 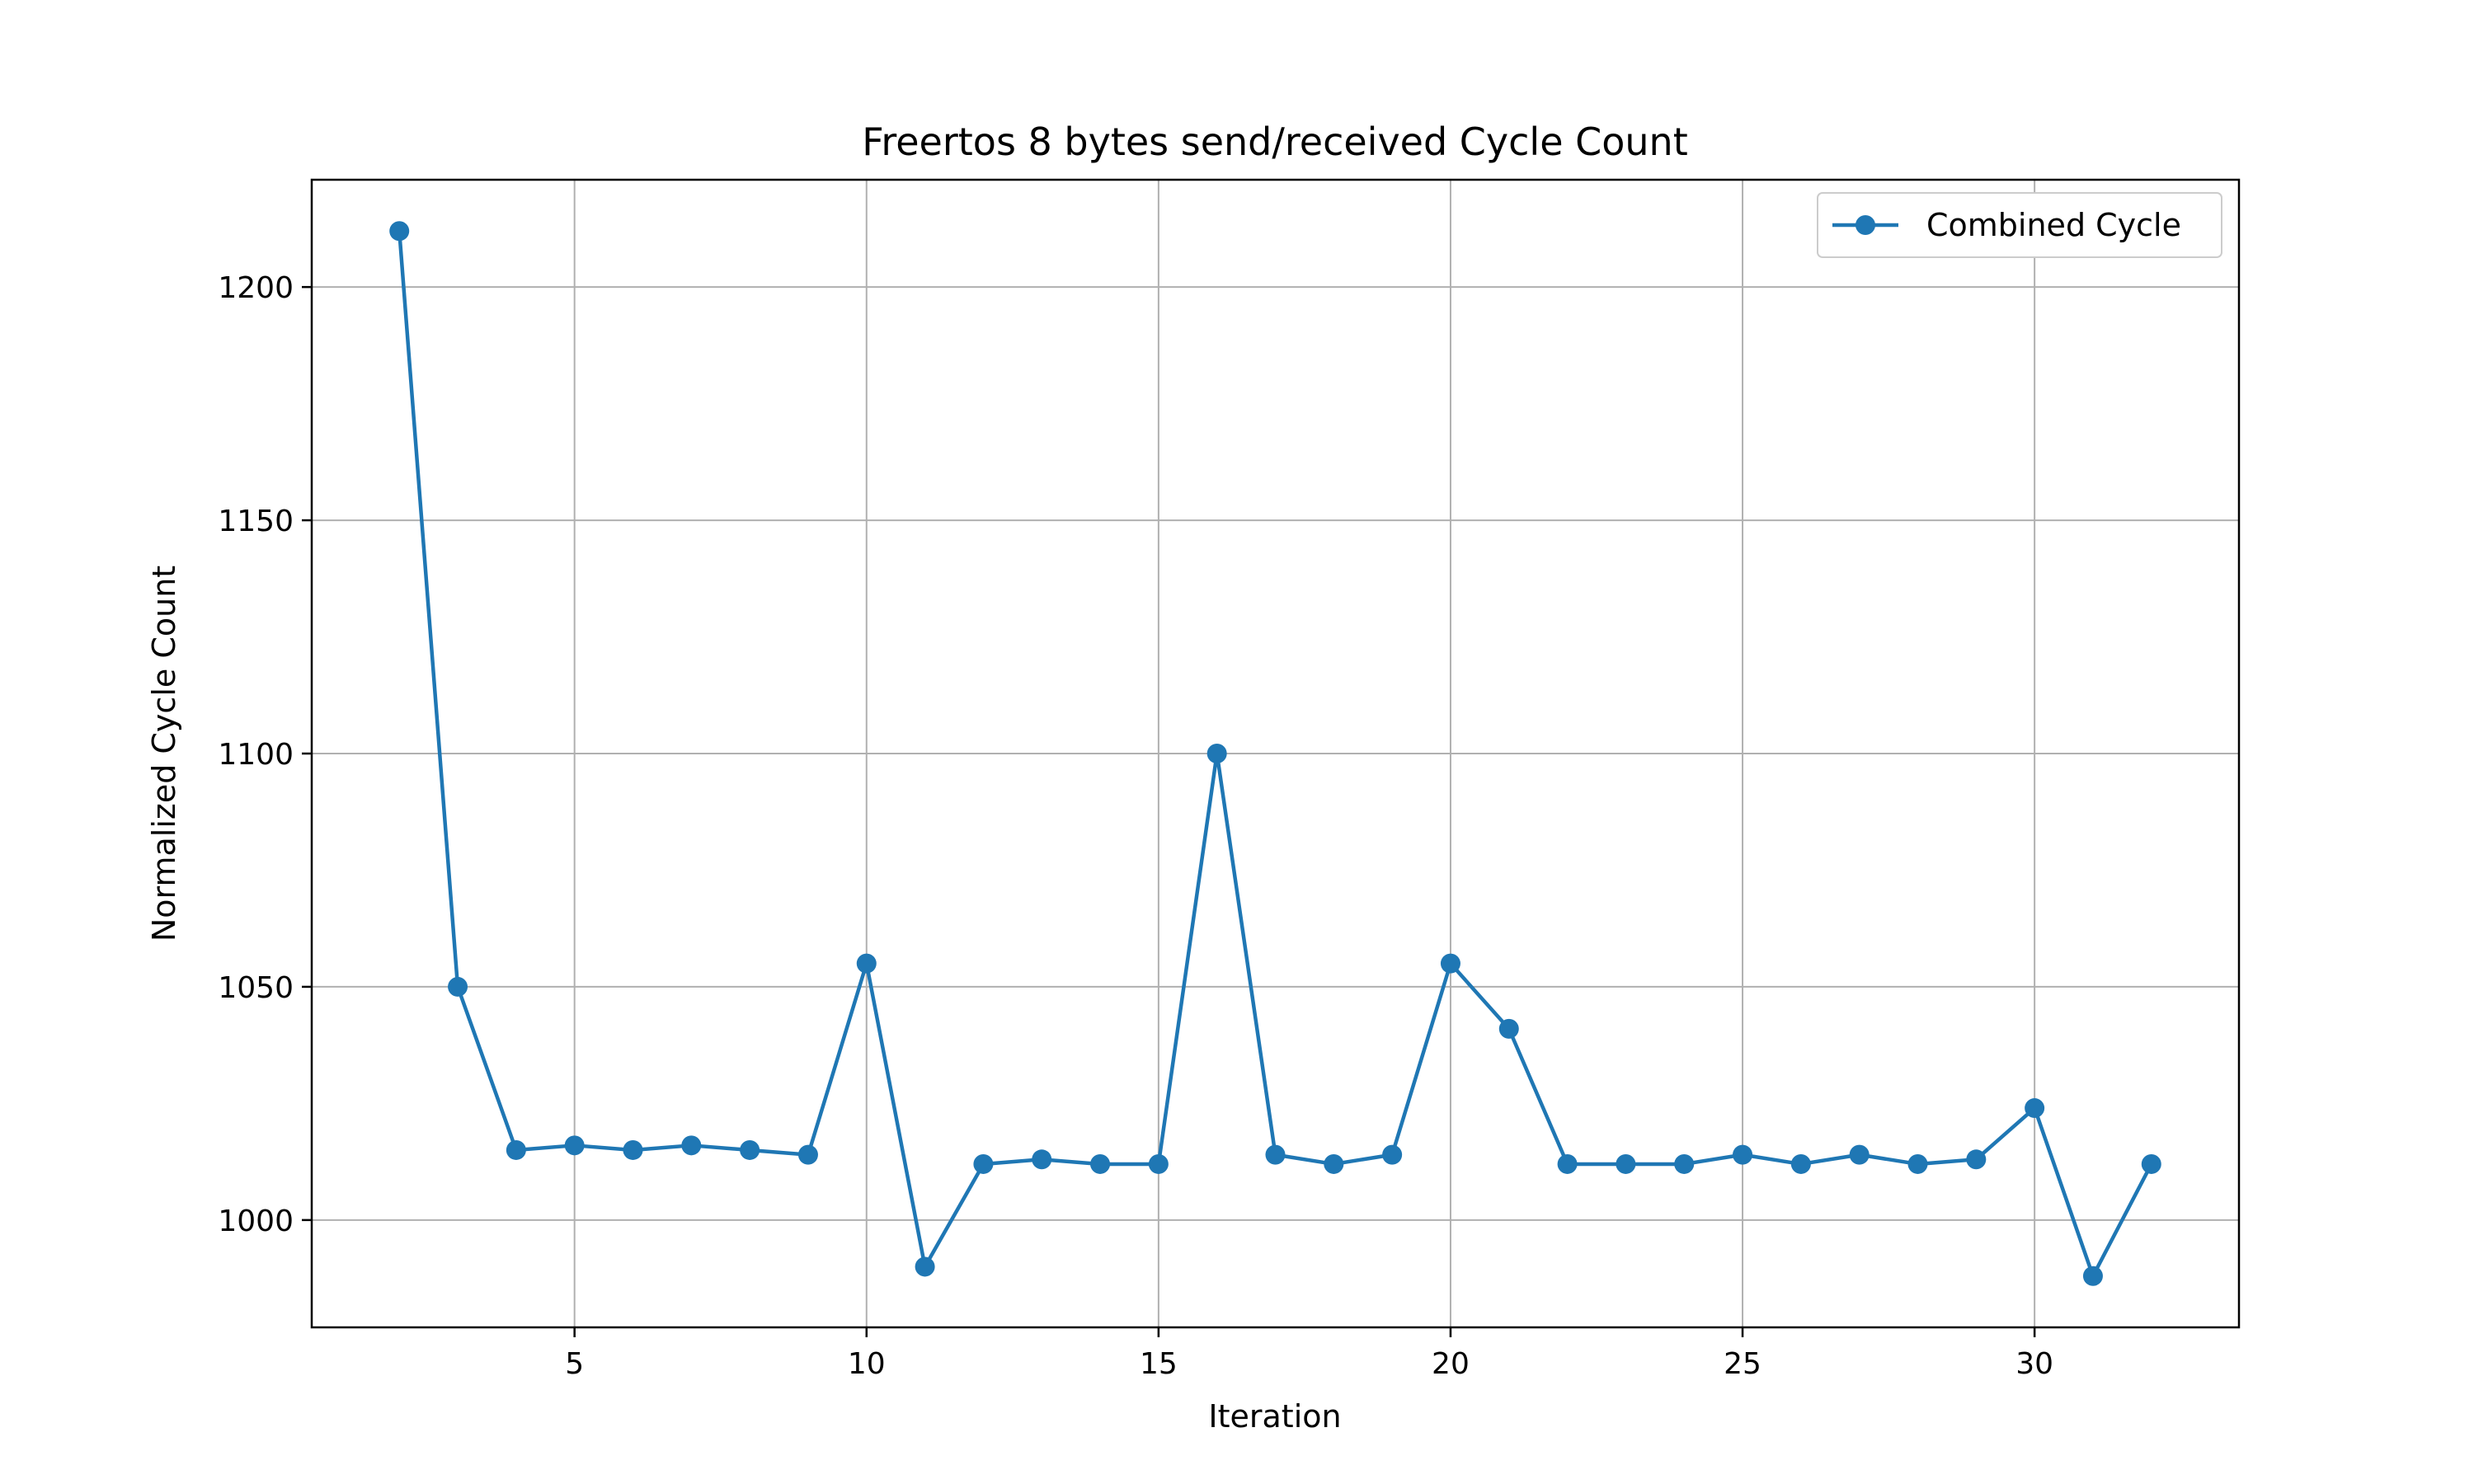 I want to click on x-tick-label: 30, so click(x=2034, y=1364).